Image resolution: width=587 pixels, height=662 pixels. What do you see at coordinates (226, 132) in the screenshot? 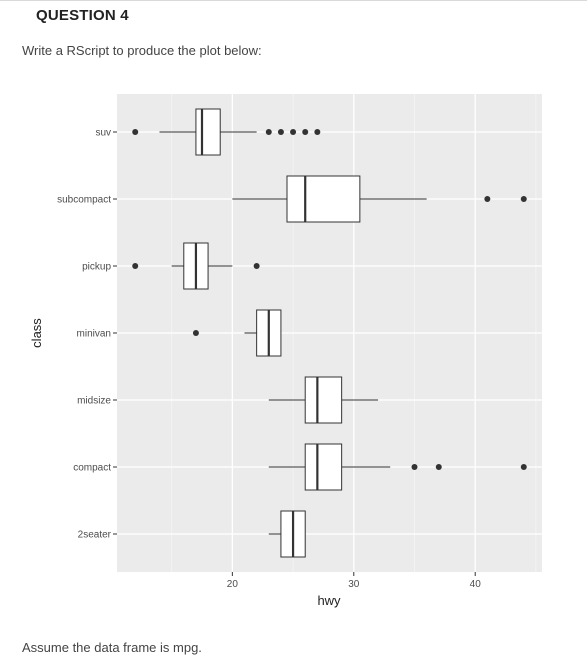
I see `box-suv` at bounding box center [226, 132].